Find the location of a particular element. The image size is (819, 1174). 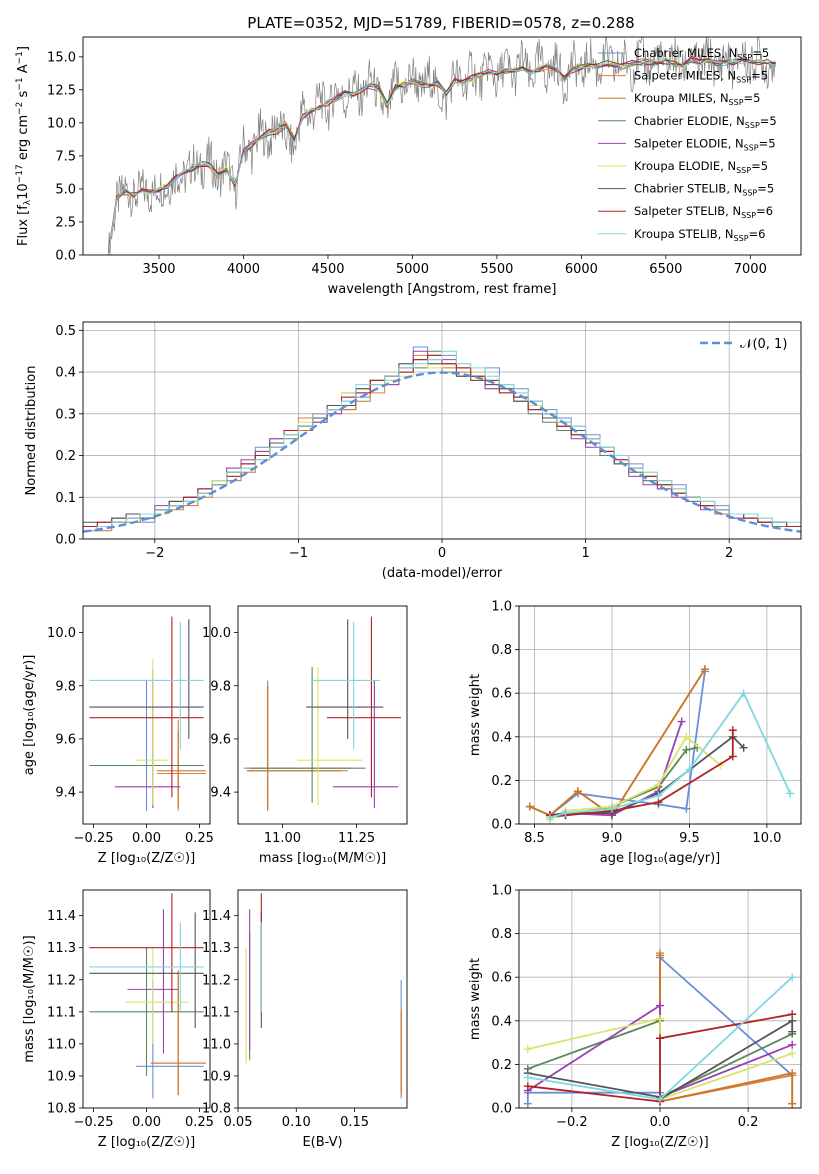

x-tick-label: 9.5 is located at coordinates (689, 838).